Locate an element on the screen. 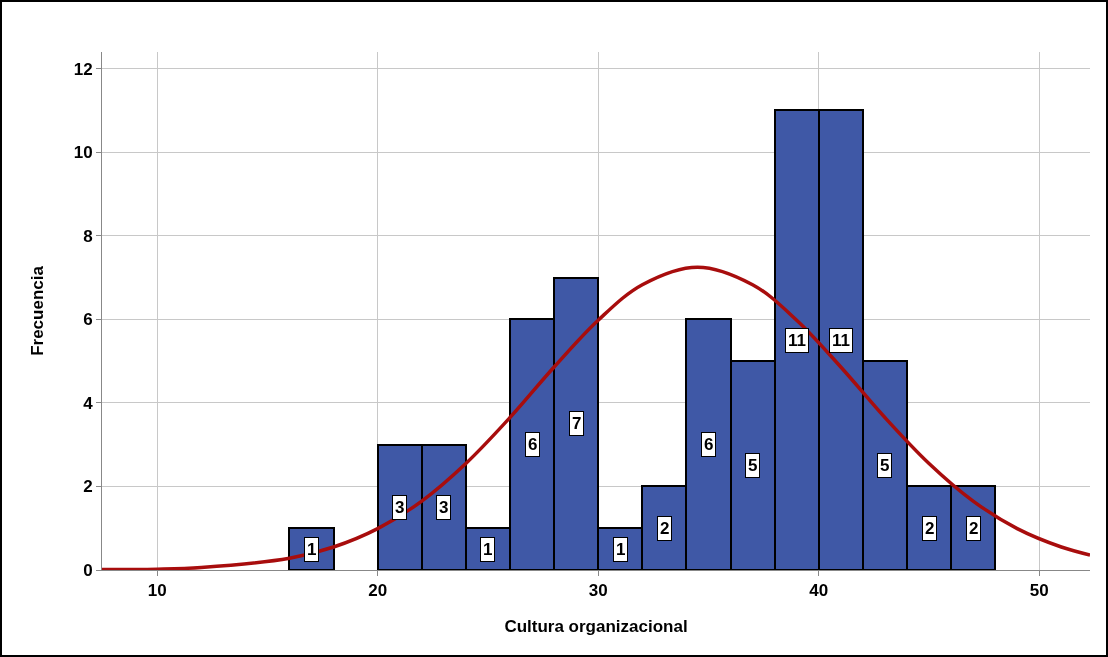 The width and height of the screenshot is (1108, 657). y-tick-label: 8 is located at coordinates (88, 236).